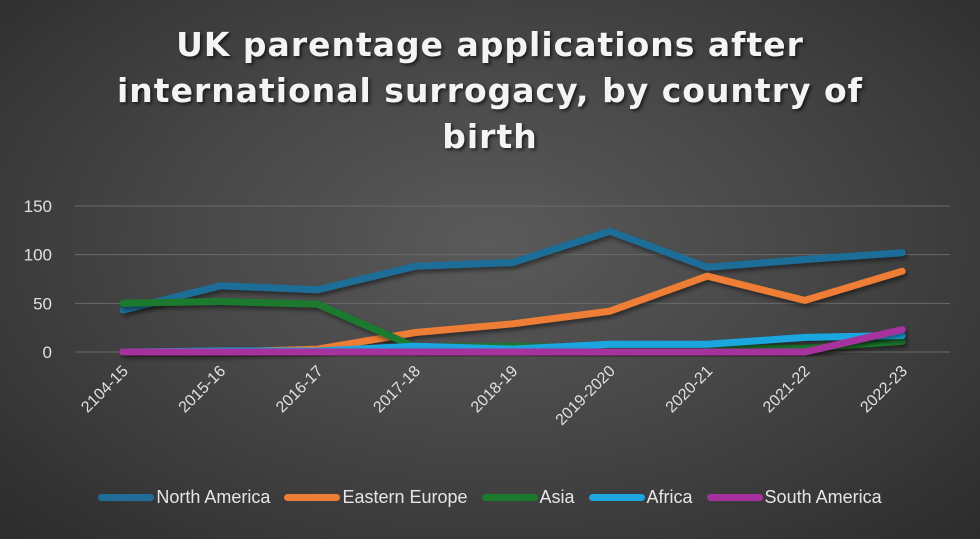 Image resolution: width=980 pixels, height=539 pixels. I want to click on y-tick-label: 150, so click(38, 206).